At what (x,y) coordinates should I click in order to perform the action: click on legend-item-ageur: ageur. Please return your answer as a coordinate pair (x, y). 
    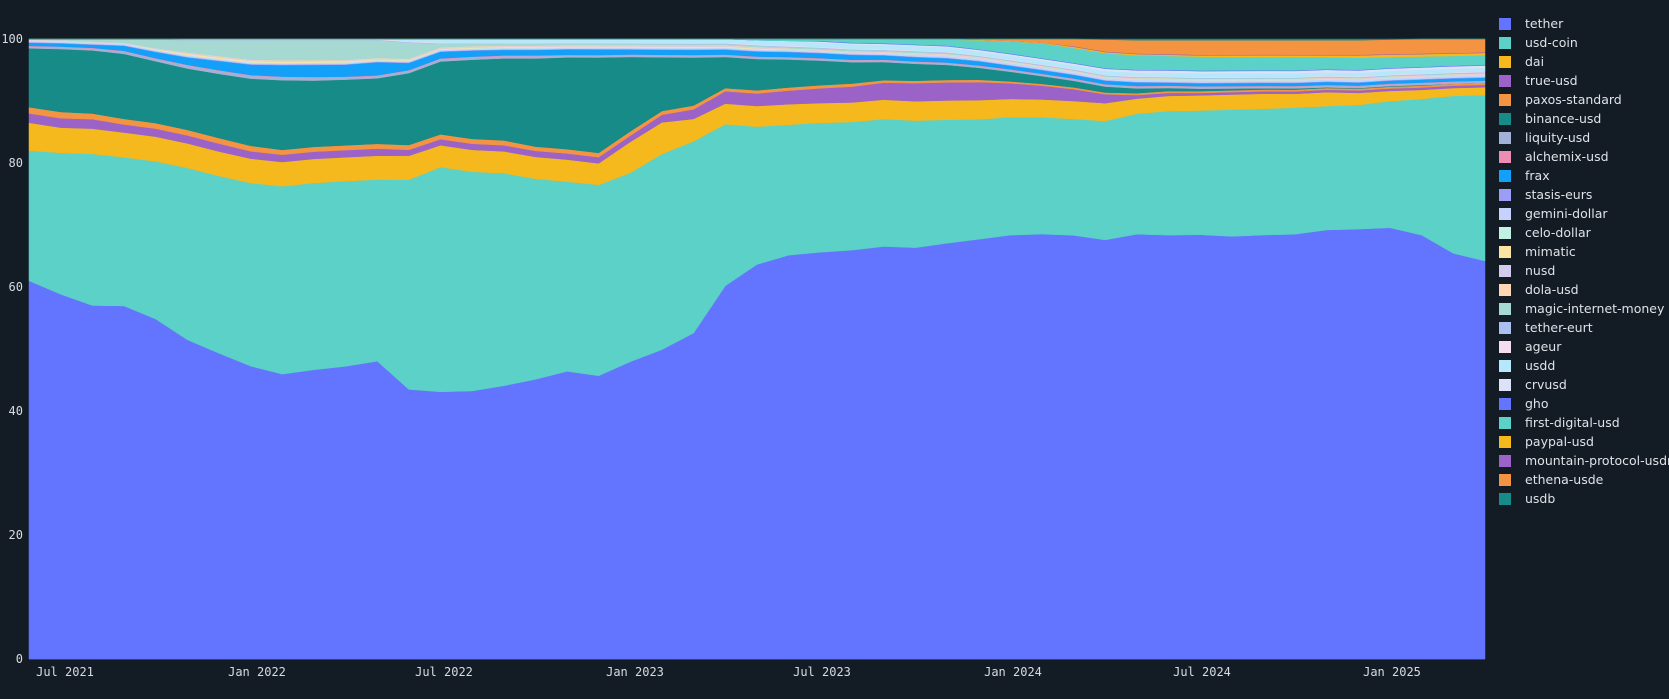
    Looking at the image, I should click on (1584, 346).